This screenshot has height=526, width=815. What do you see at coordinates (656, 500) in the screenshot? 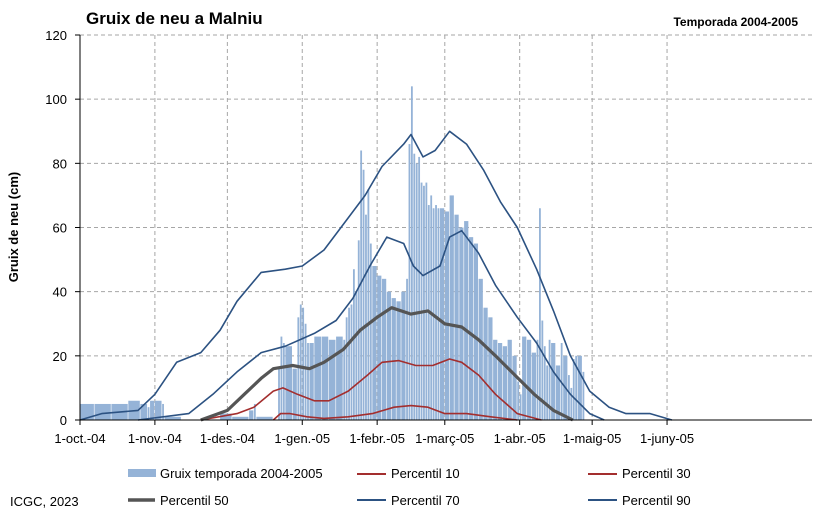
I see `legend-label-p90: Percentil 90` at bounding box center [656, 500].